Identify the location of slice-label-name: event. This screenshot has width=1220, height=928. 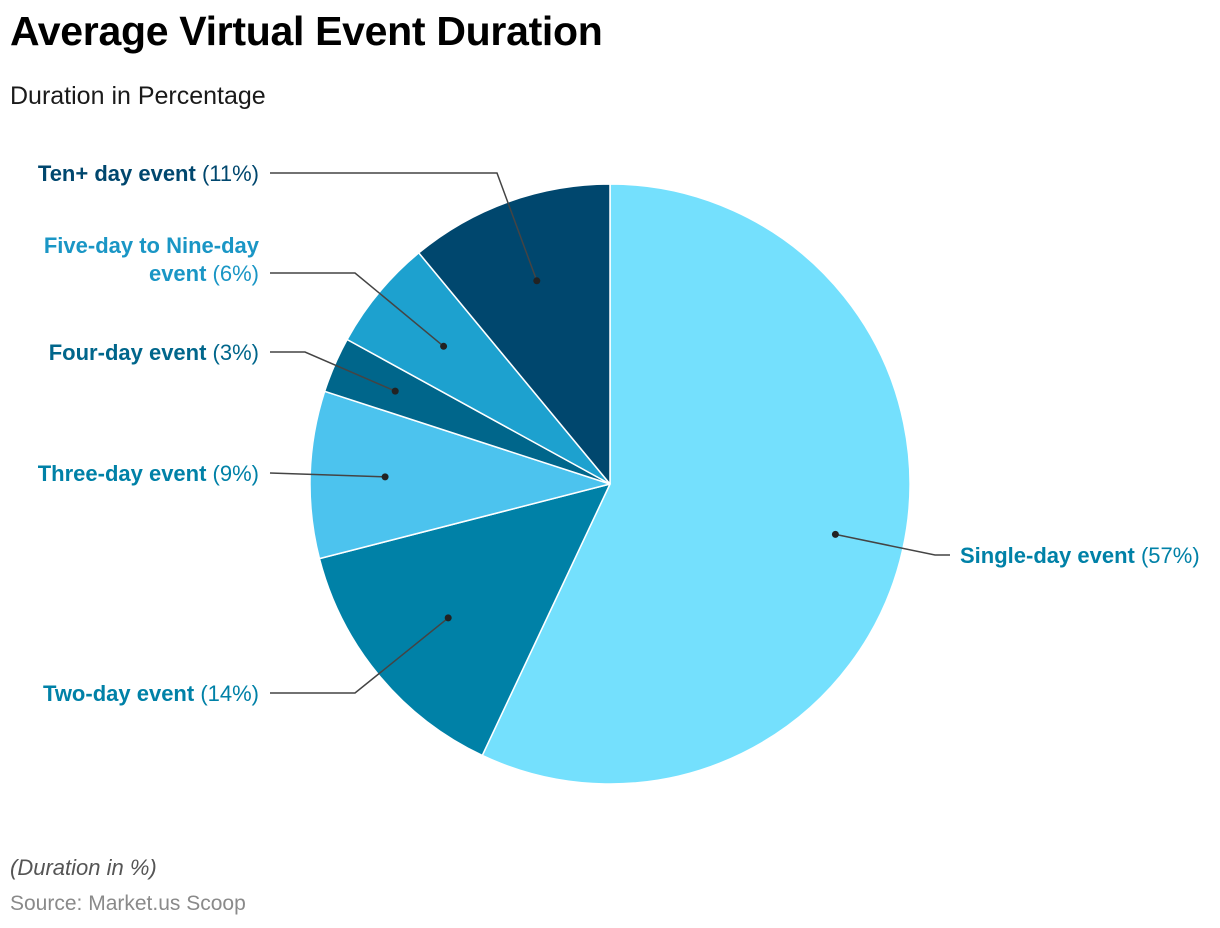
(178, 273).